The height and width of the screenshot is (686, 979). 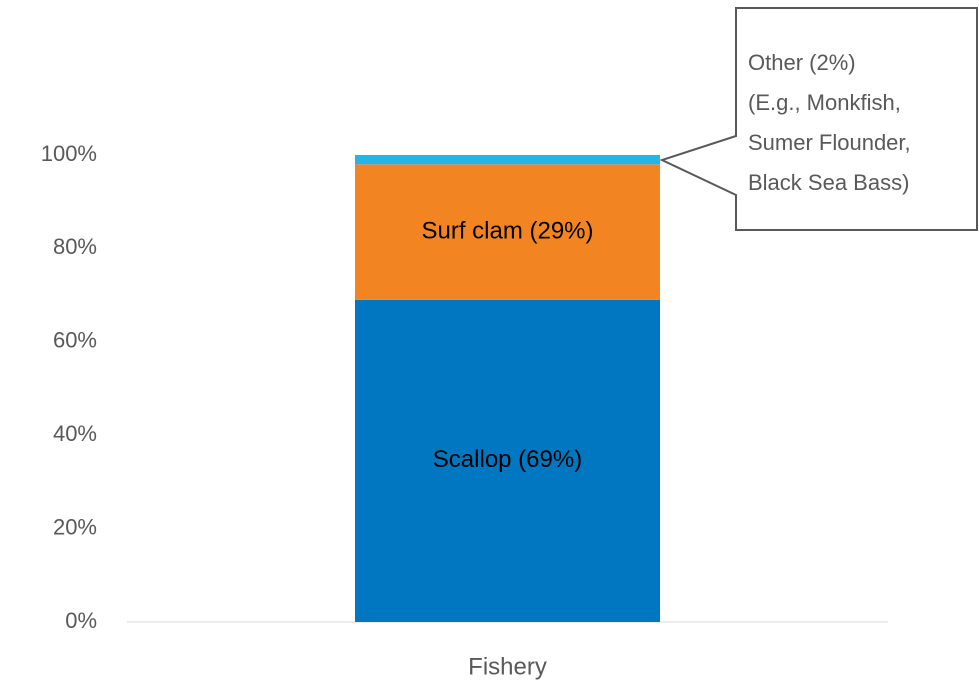 I want to click on y-tick-label: 60%, so click(x=75, y=340).